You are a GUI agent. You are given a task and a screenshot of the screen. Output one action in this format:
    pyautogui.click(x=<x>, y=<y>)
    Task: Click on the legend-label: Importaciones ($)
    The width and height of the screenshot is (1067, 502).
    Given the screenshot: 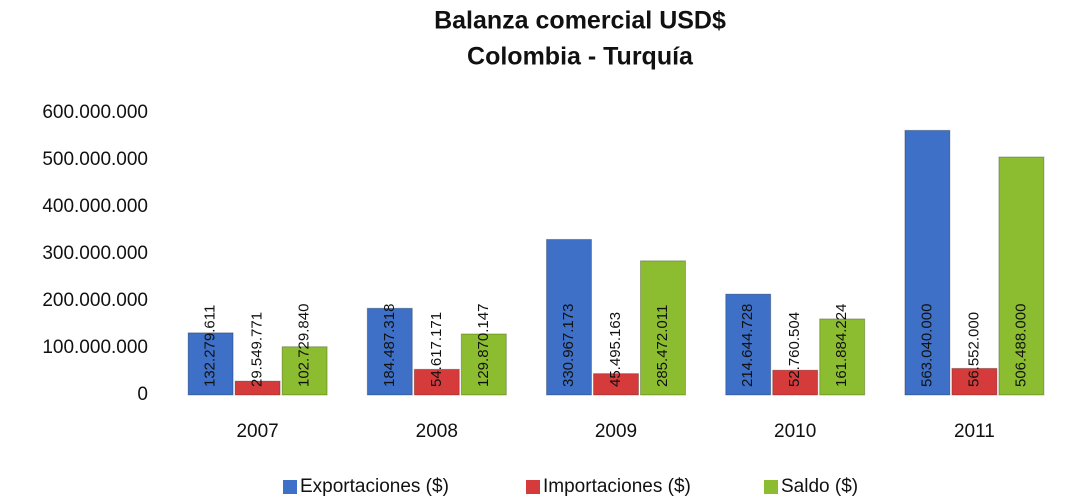 What is the action you would take?
    pyautogui.click(x=617, y=486)
    